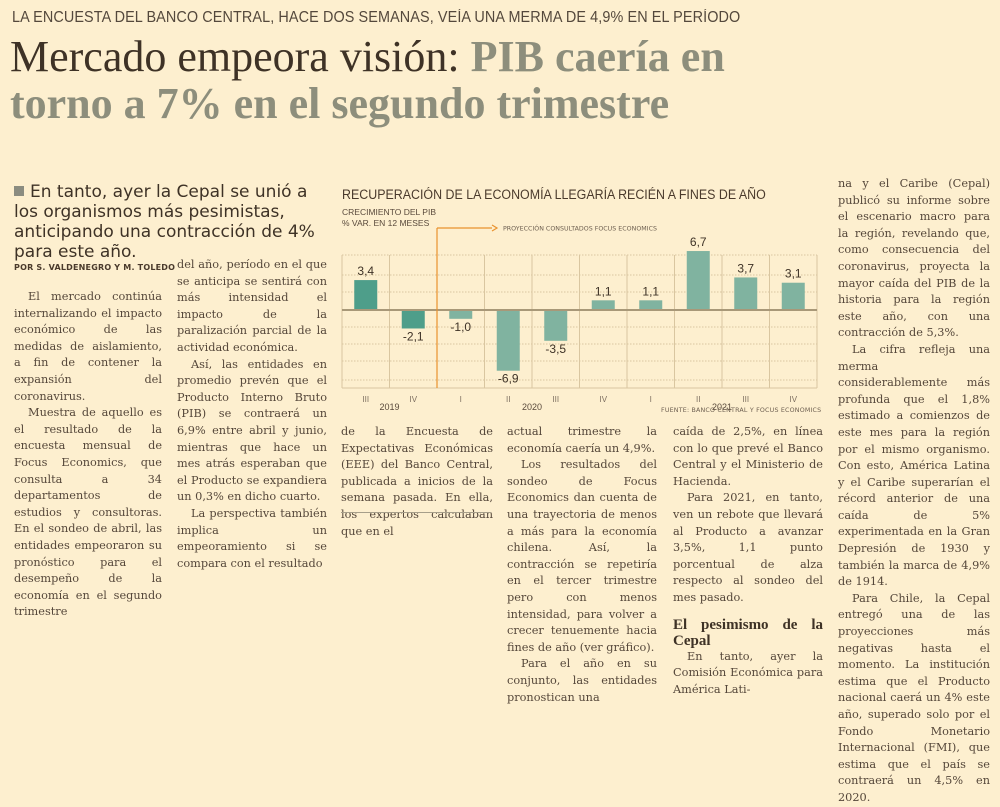 This screenshot has width=1000, height=807. I want to click on square-bullet-icon, so click(19, 191).